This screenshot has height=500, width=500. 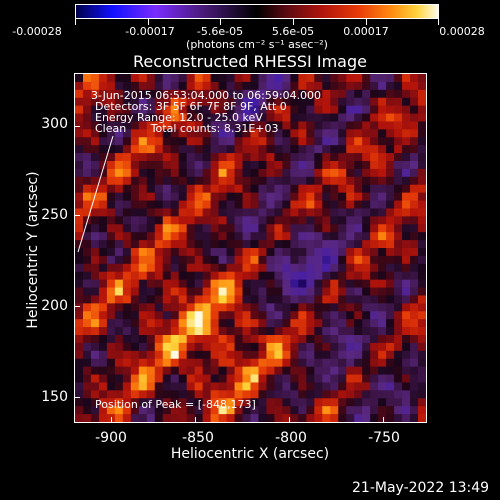 What do you see at coordinates (54, 124) in the screenshot?
I see `y-tick-label: 300` at bounding box center [54, 124].